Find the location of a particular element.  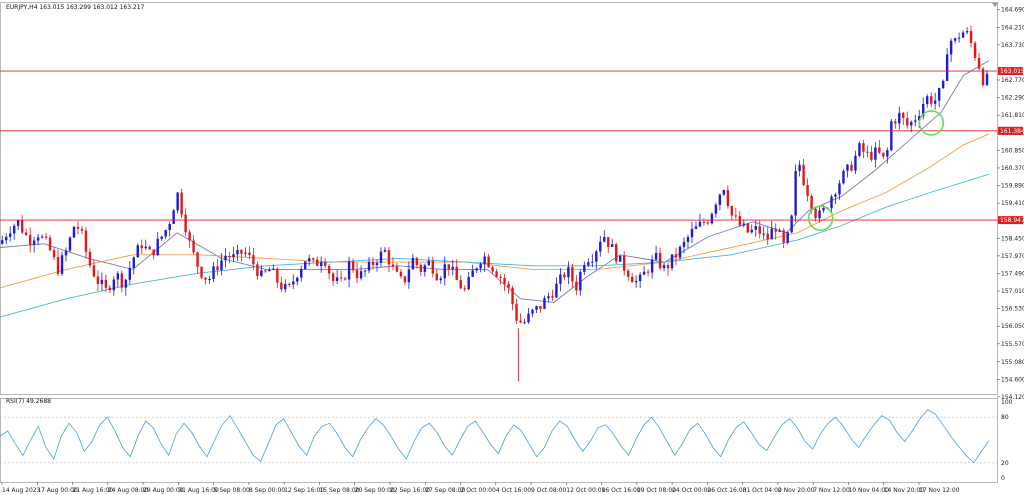

rsi-tick-label: 100 is located at coordinates (1007, 402).